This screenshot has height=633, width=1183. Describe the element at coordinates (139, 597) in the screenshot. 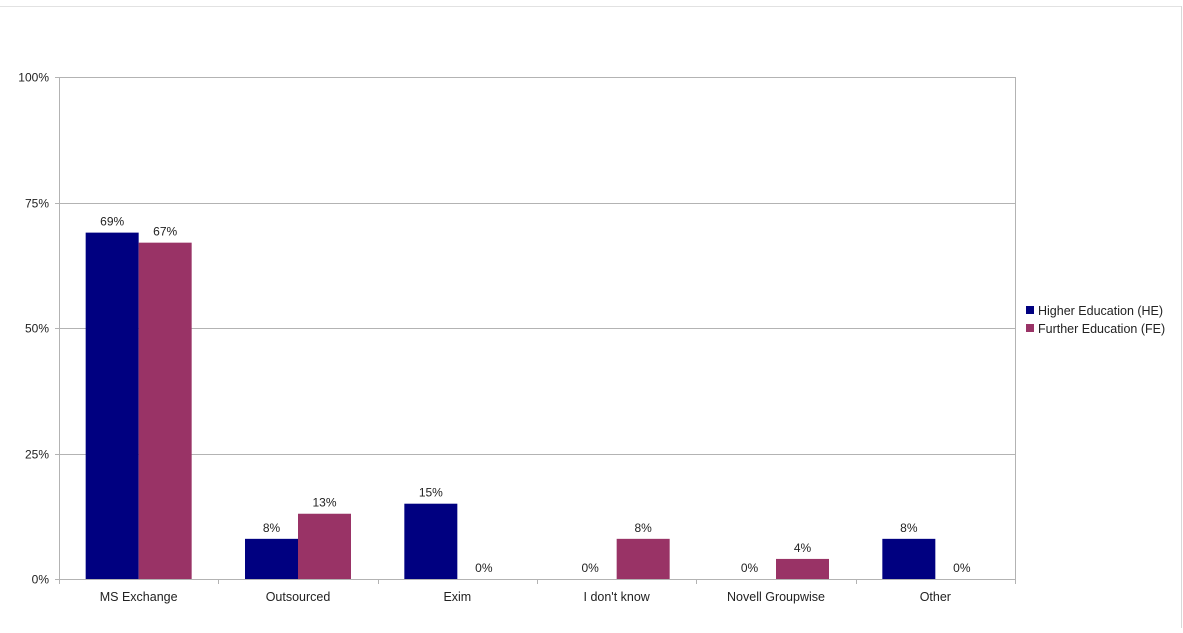

I see `x-category-label: MS Exchange` at that location.